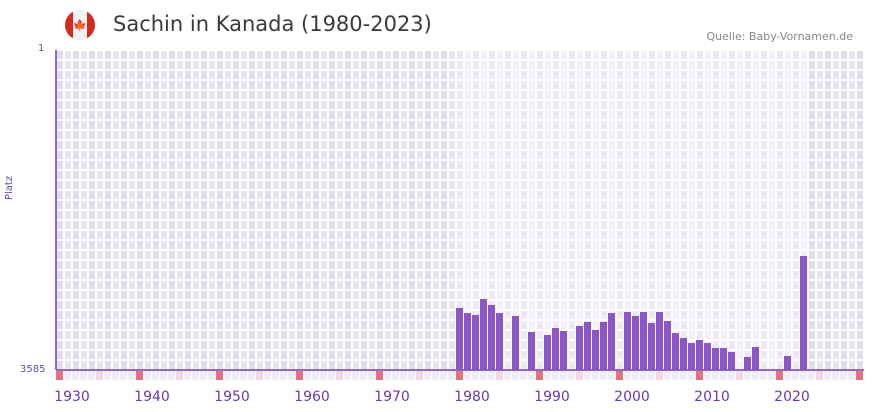  Describe the element at coordinates (547, 375) in the screenshot. I see `year-marker` at that location.